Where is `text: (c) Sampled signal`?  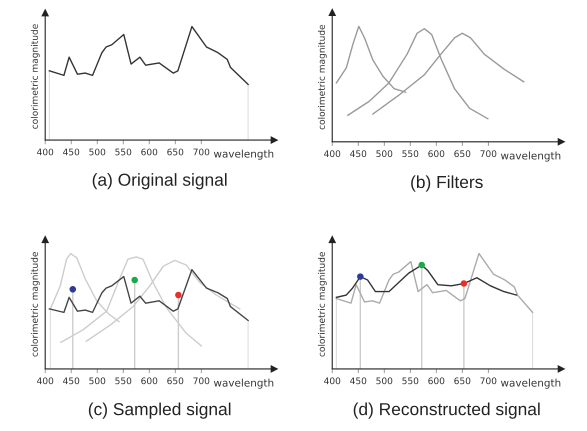
text: (c) Sampled signal is located at coordinates (159, 410).